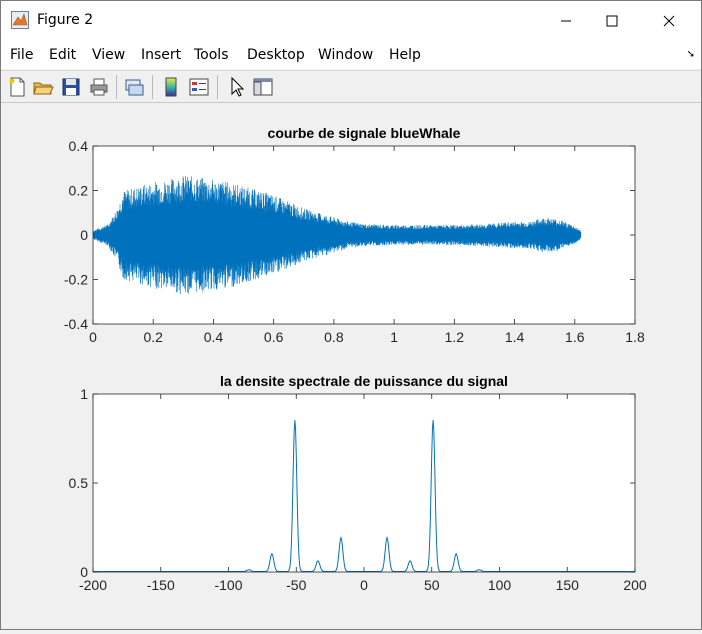  I want to click on signal-waveform-line, so click(337, 235).